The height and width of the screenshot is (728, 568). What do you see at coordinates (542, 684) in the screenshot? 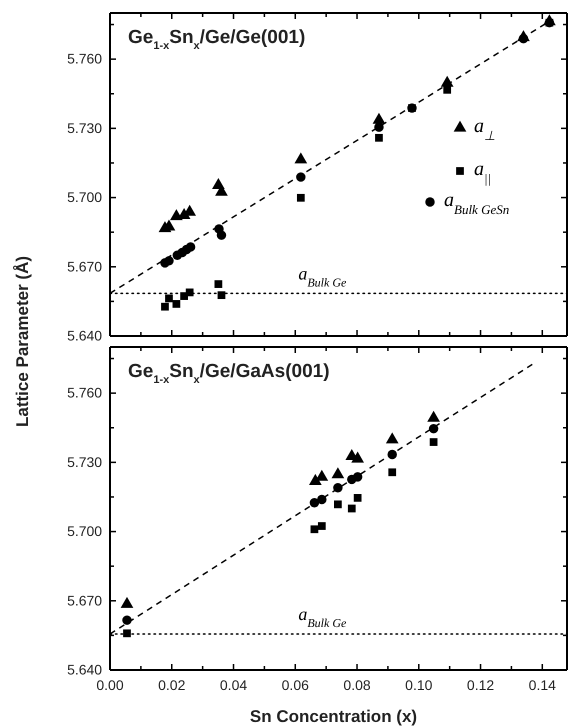
I see `x-tick-label: 0.14` at bounding box center [542, 684].